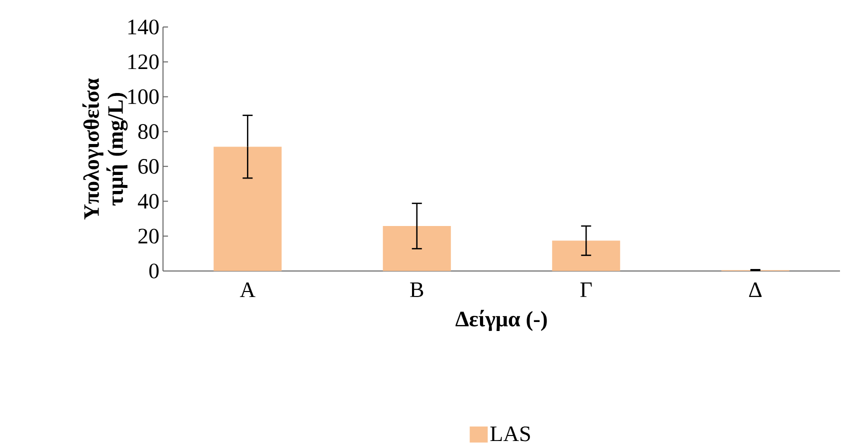  What do you see at coordinates (143, 62) in the screenshot?
I see `y-tick-label: 120` at bounding box center [143, 62].